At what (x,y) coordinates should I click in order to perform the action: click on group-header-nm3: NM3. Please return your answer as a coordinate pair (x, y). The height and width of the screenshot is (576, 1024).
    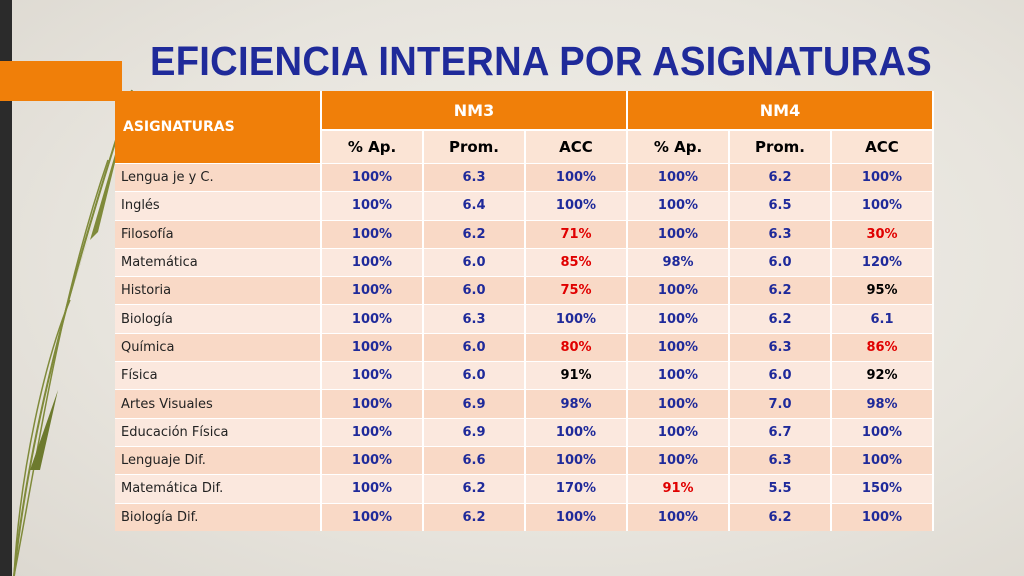
    Looking at the image, I should click on (475, 110).